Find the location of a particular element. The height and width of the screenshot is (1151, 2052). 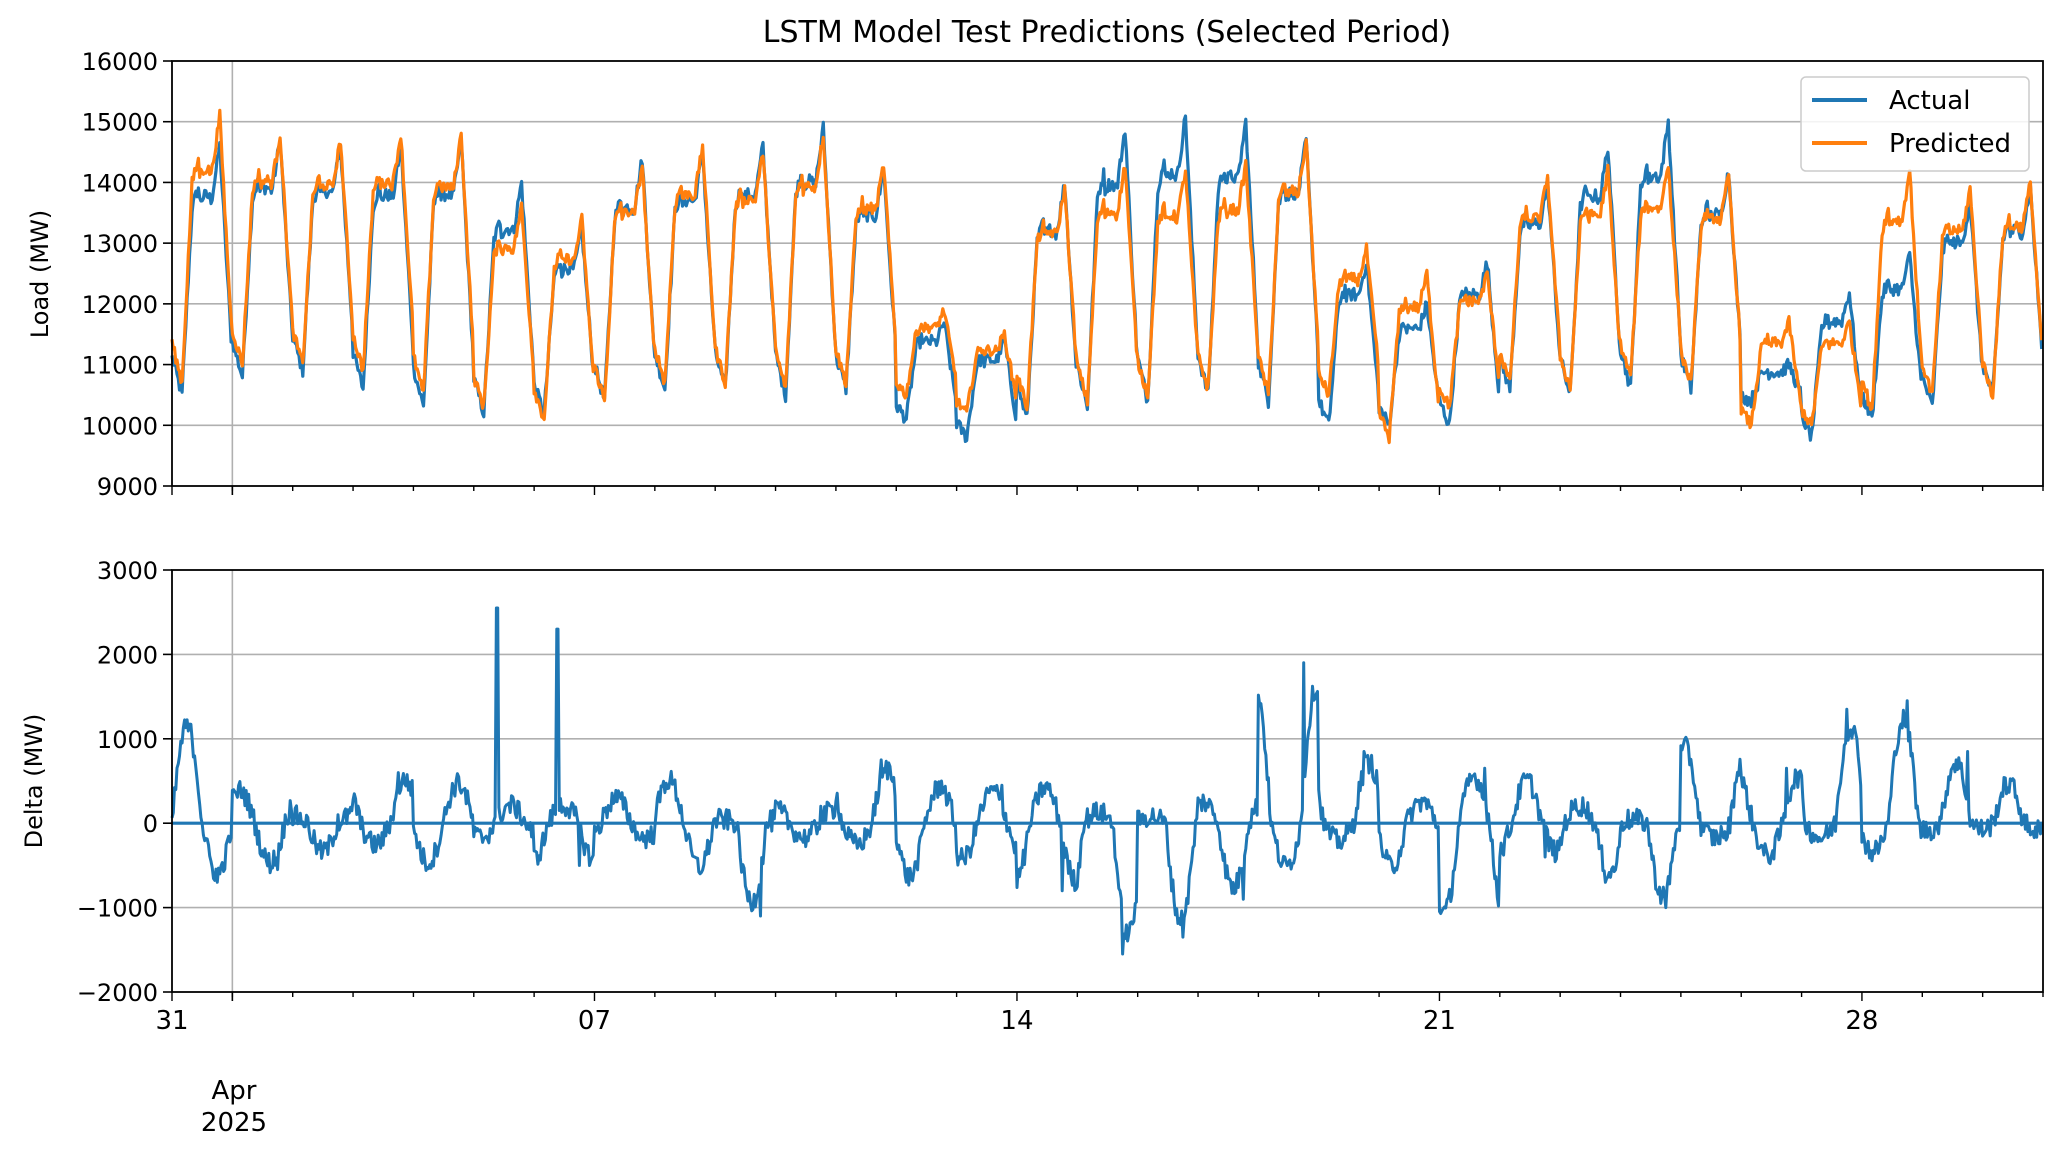

load-y-tick-label: 16000 is located at coordinates (120, 62).